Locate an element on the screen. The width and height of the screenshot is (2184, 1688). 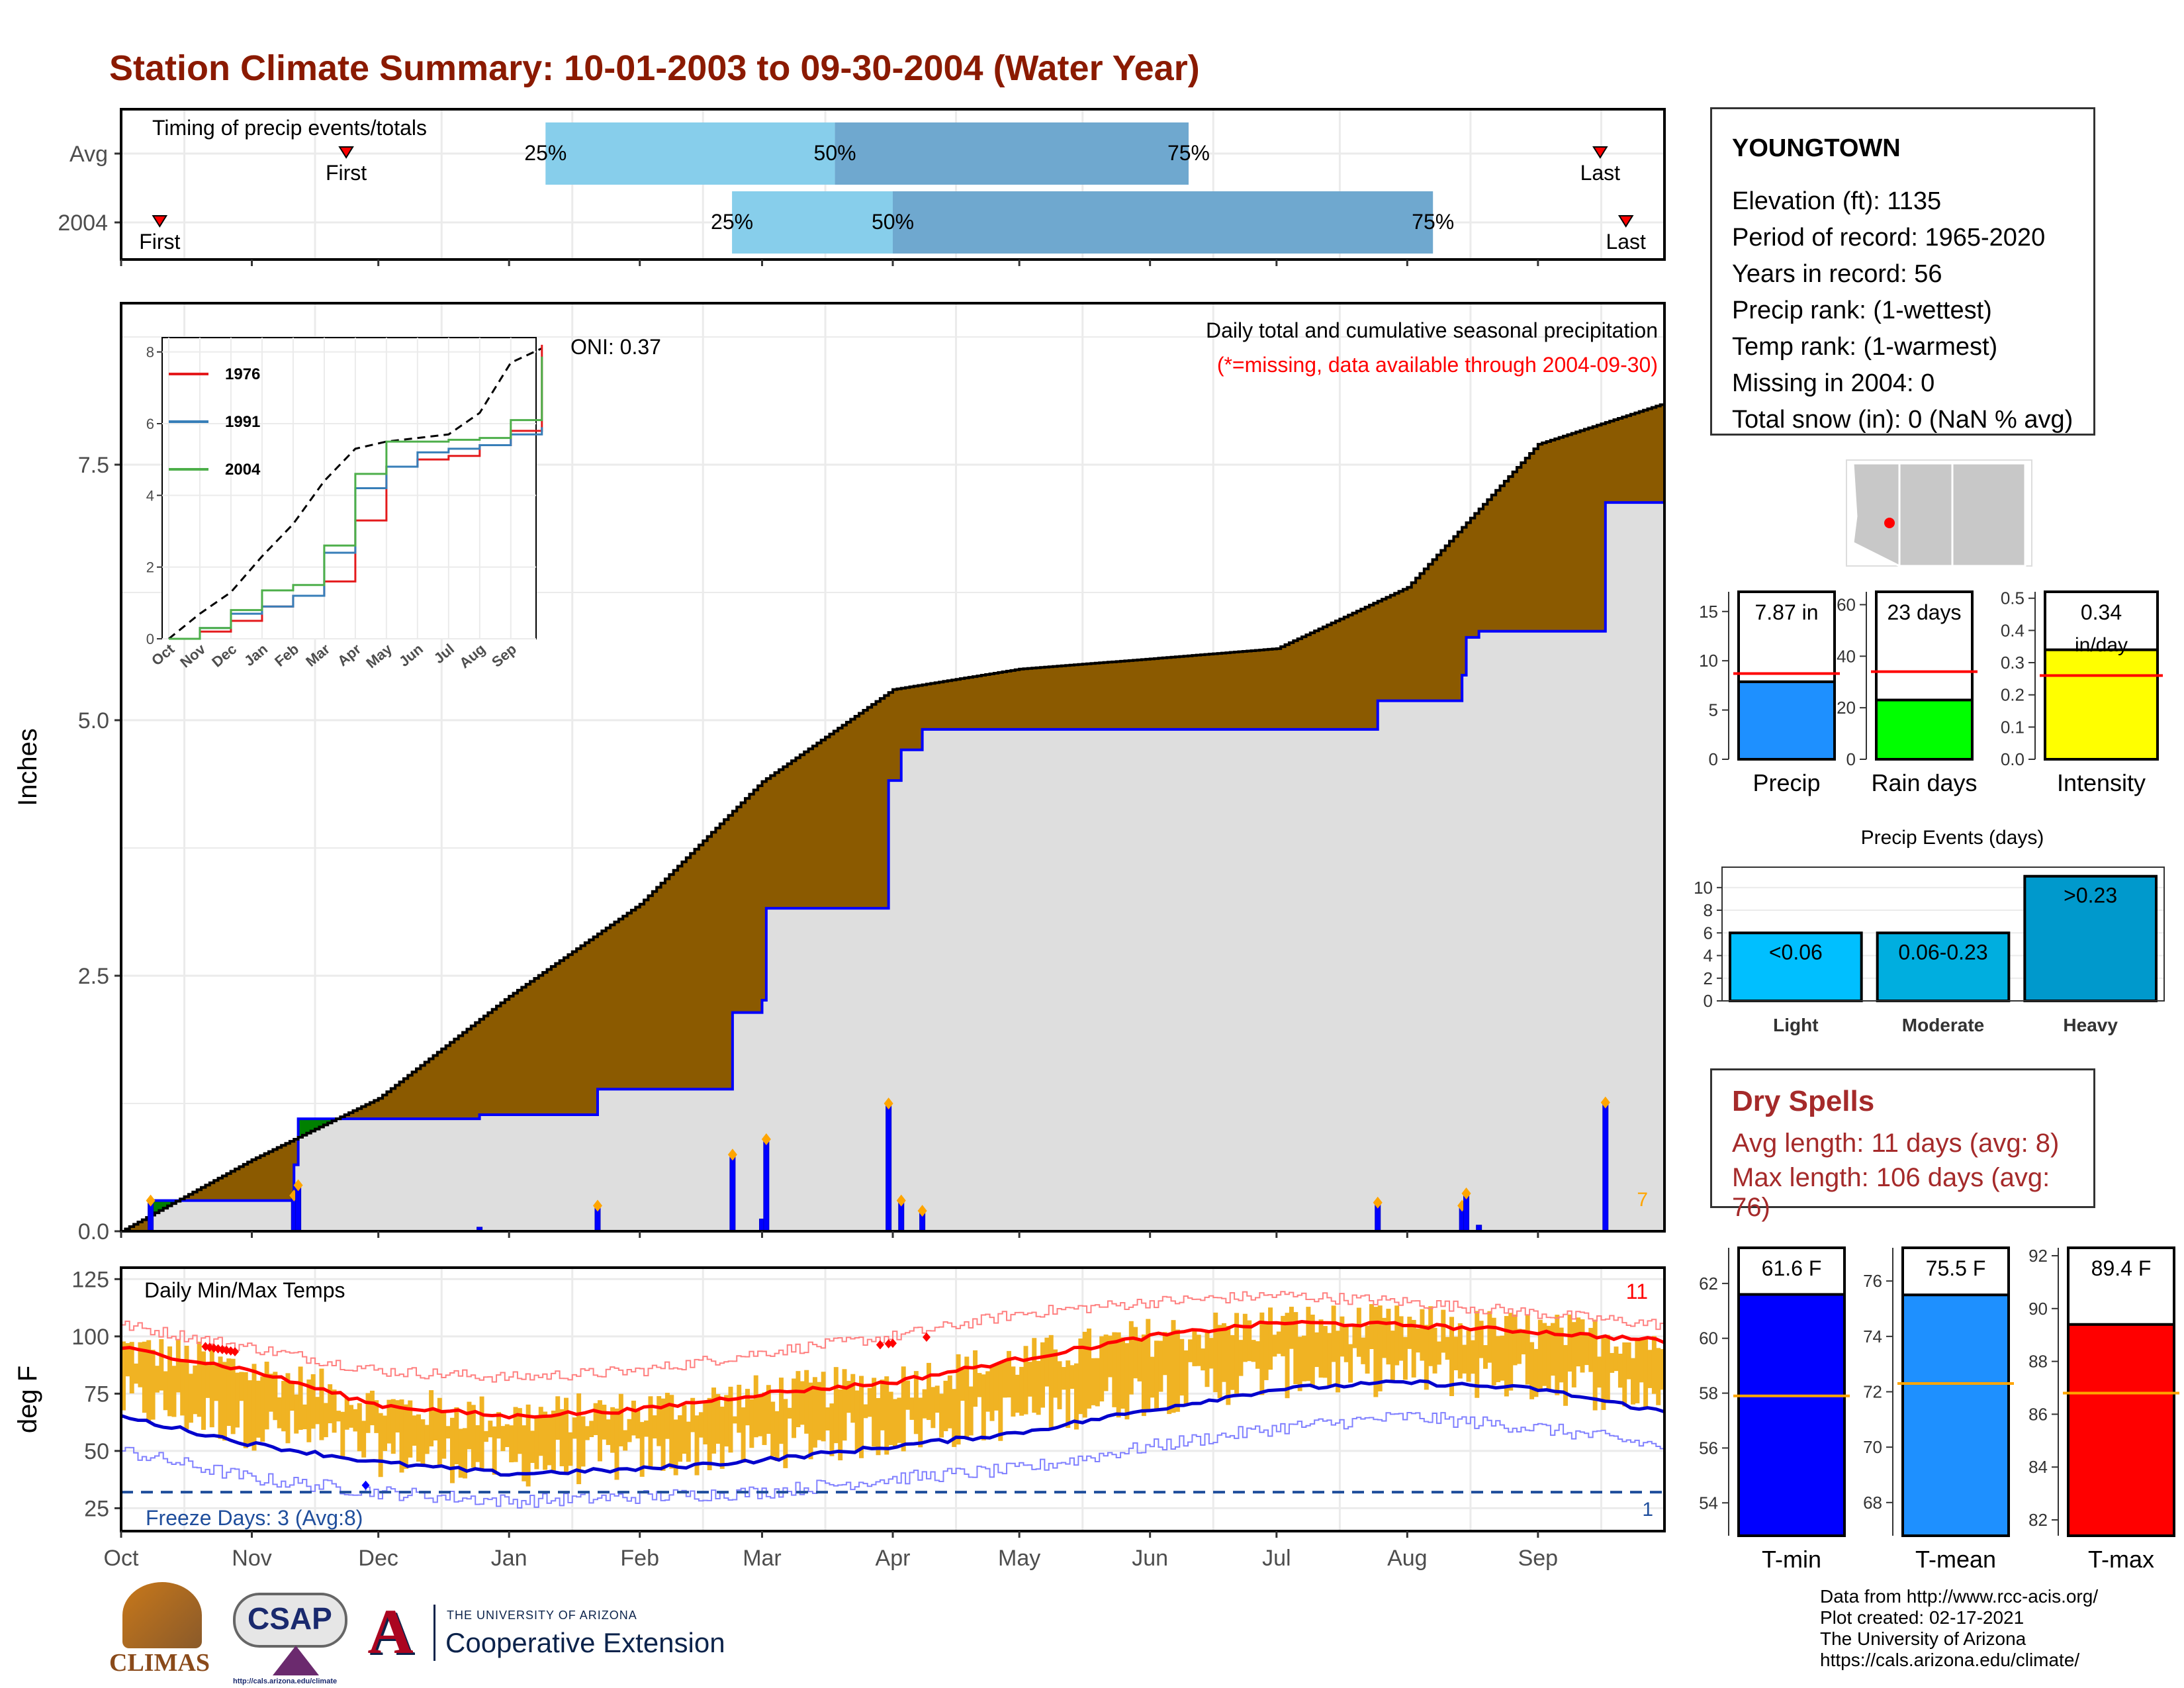
csap-cloud is located at coordinates (290, 1620).